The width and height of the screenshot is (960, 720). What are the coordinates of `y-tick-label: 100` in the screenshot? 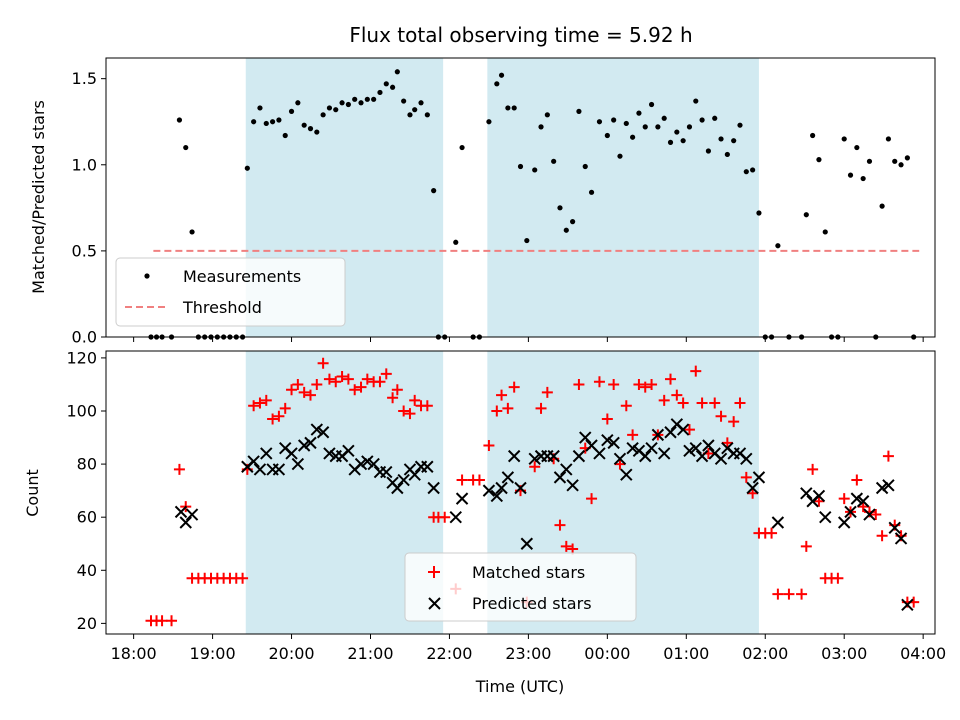 It's located at (81, 410).